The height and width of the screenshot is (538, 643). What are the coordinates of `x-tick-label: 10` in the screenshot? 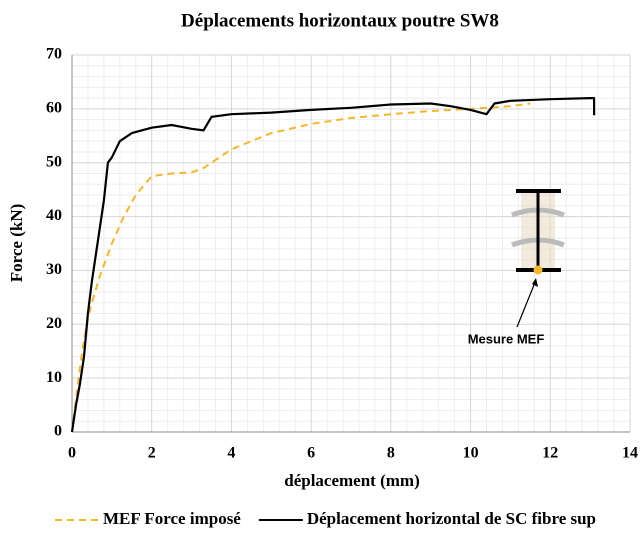 It's located at (471, 453).